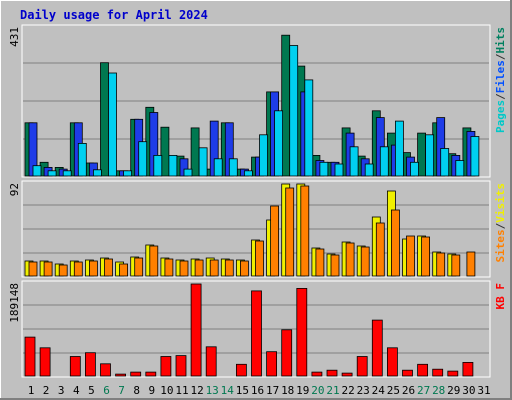 This screenshot has width=512, height=400. I want to click on x-axis-day-label: 14, so click(228, 390).